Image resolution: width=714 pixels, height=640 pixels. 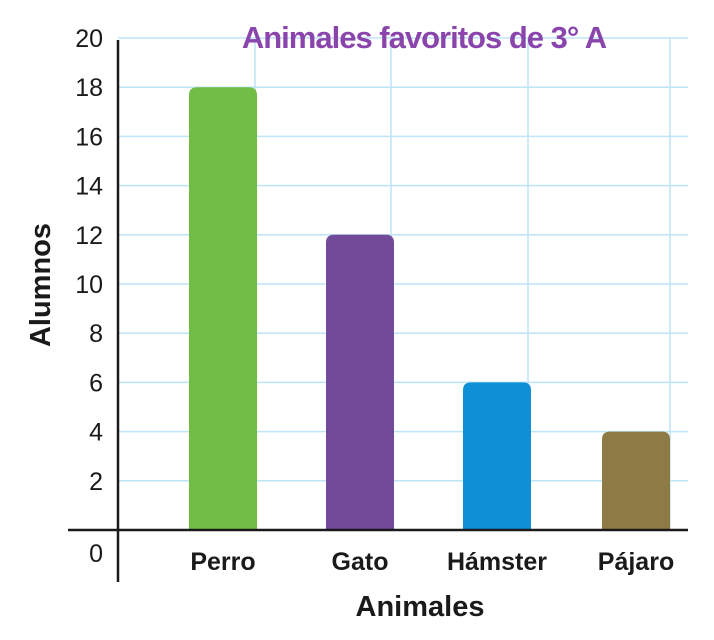 What do you see at coordinates (89, 236) in the screenshot?
I see `y-tick-label-12: 12` at bounding box center [89, 236].